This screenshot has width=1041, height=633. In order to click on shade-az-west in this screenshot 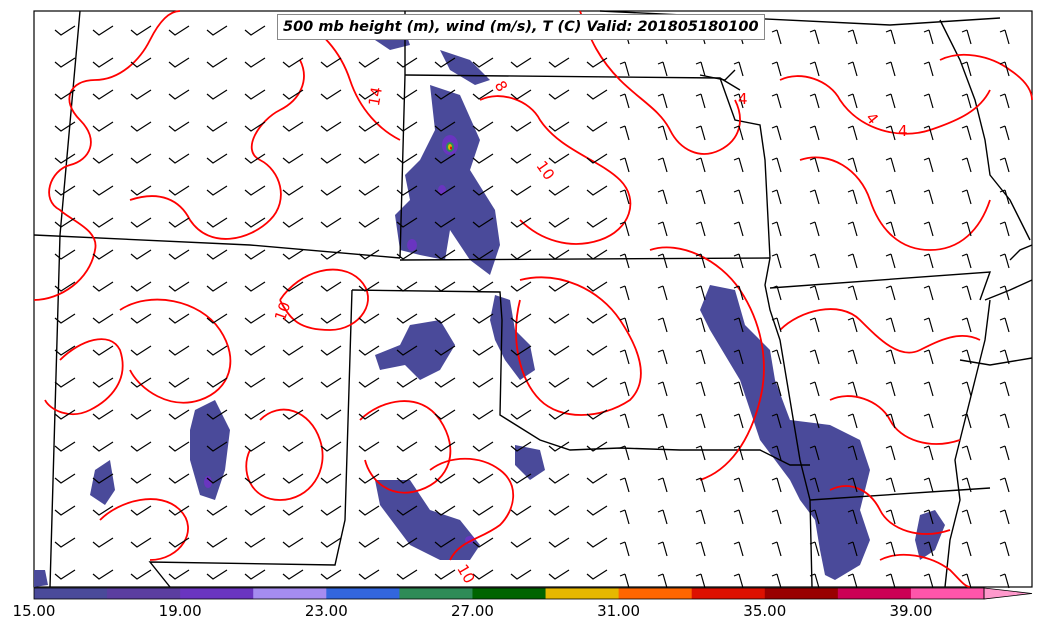, I will do `click(102, 482)`.